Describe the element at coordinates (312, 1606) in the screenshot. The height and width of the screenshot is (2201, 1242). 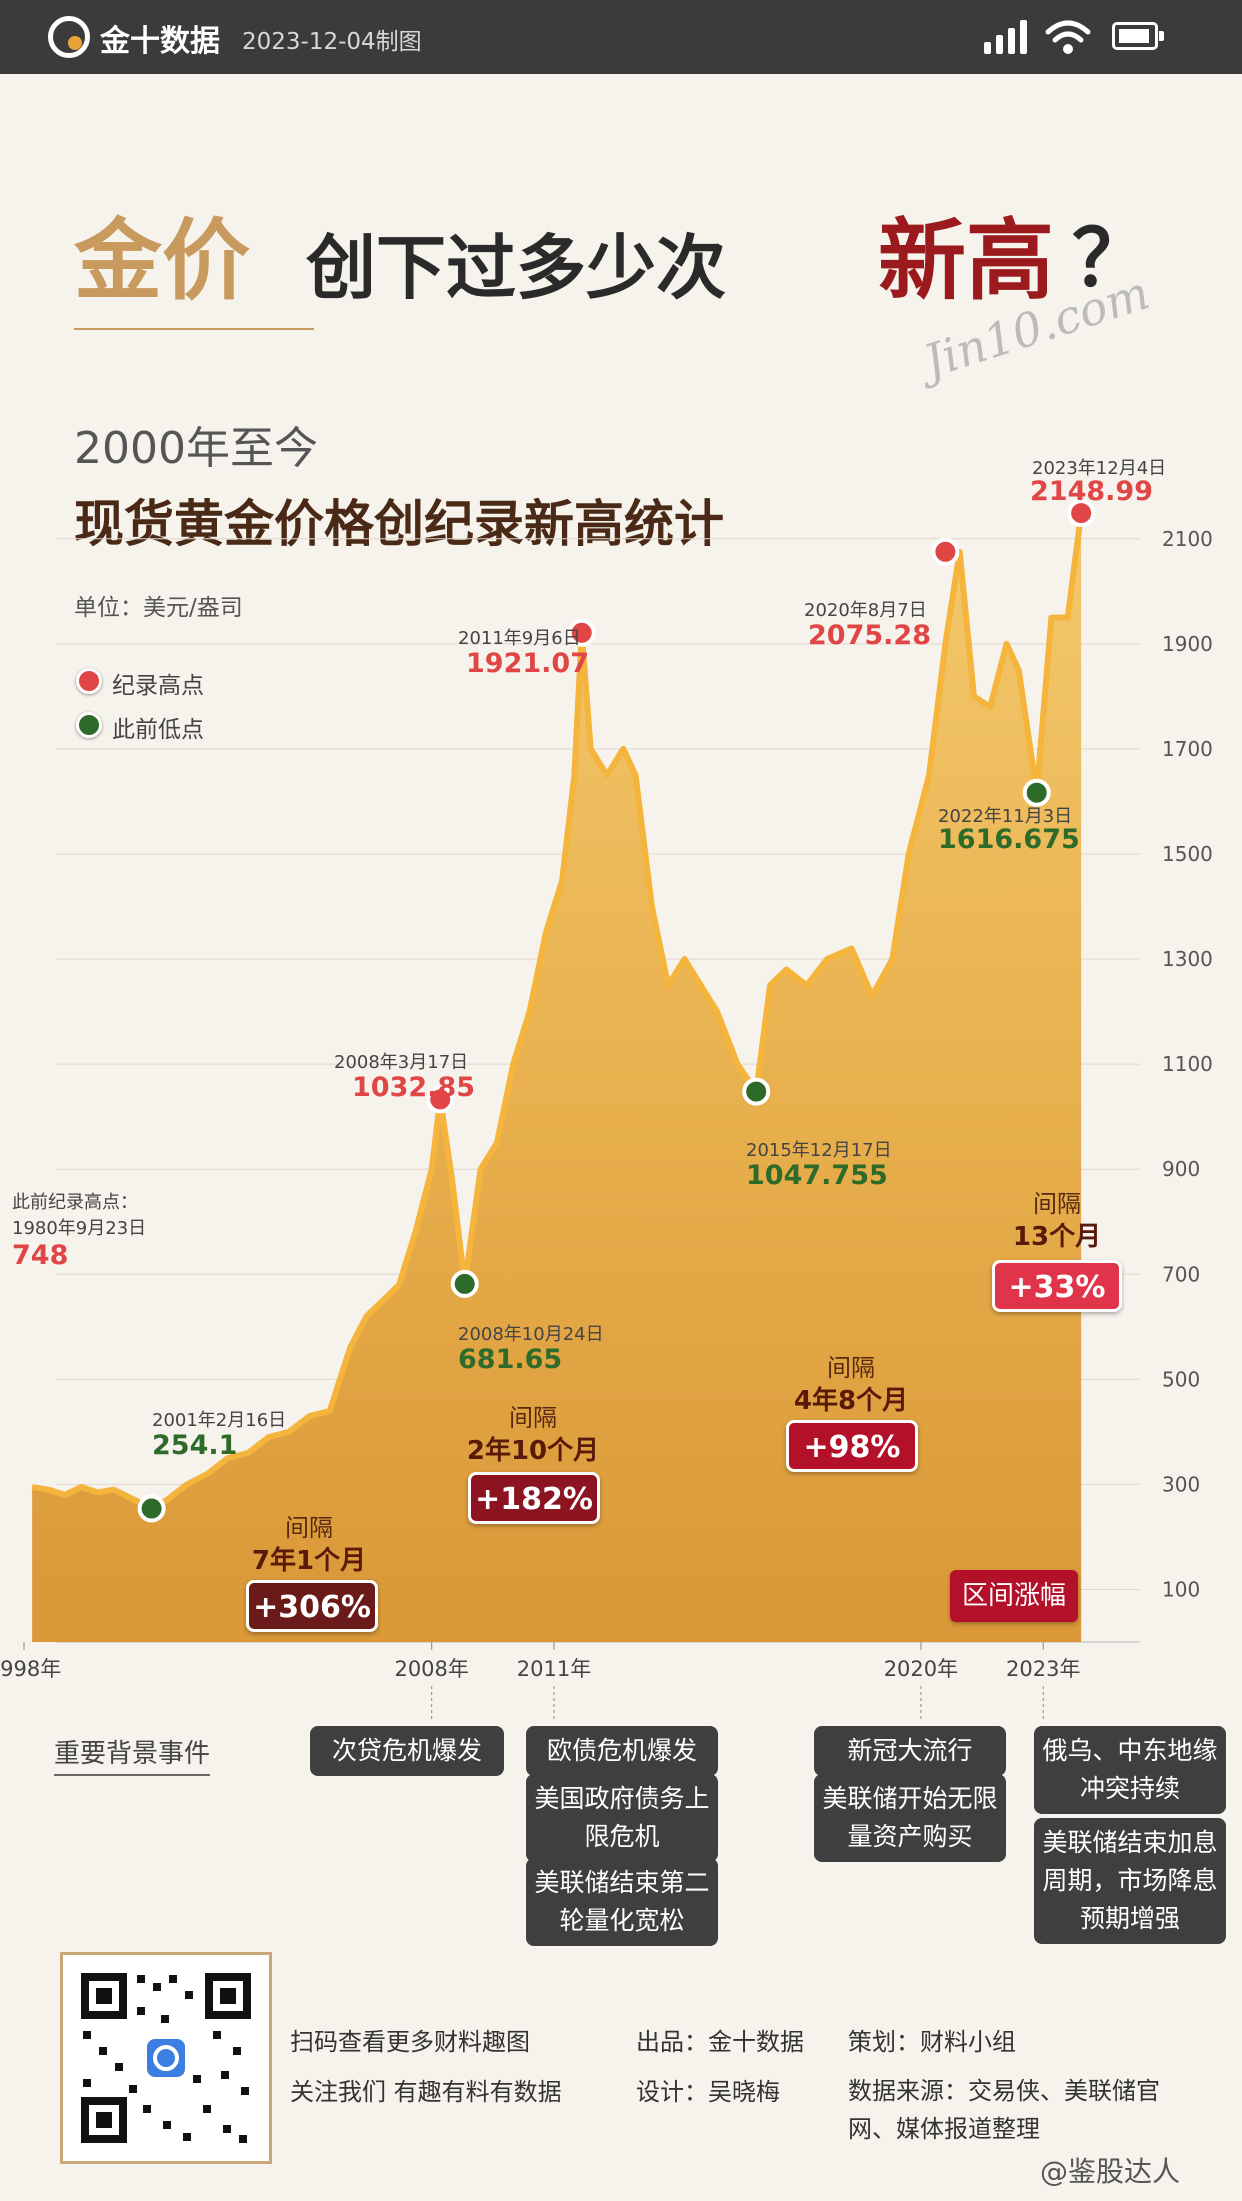
I see `interval-pct-badge: +306%` at that location.